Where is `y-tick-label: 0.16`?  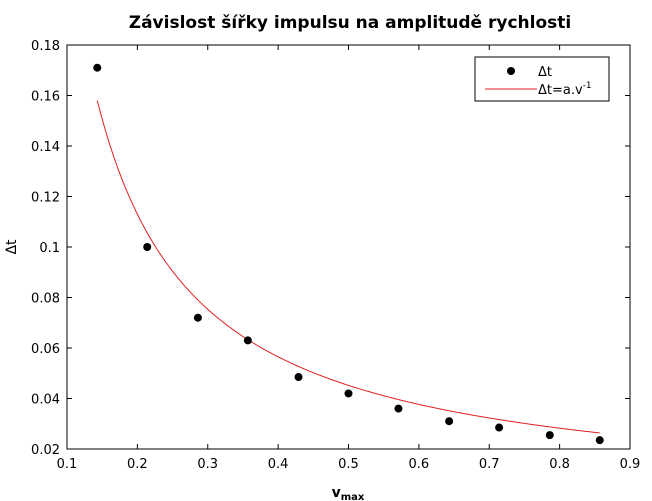 y-tick-label: 0.16 is located at coordinates (45, 97).